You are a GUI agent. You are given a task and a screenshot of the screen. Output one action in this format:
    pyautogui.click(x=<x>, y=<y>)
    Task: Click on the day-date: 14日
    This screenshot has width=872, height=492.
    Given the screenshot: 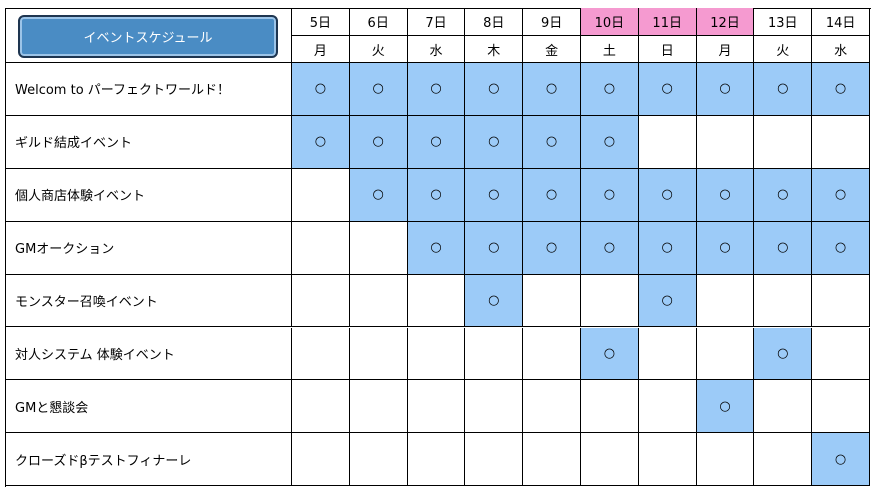 What is the action you would take?
    pyautogui.click(x=841, y=22)
    